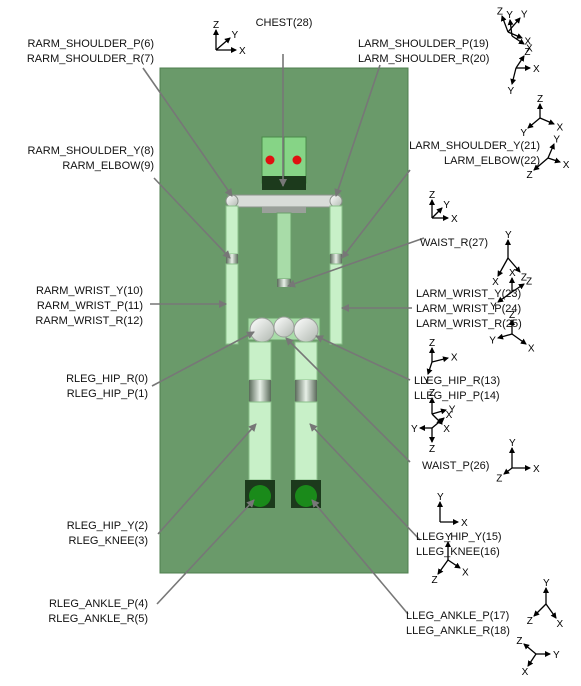 The height and width of the screenshot is (686, 581). What do you see at coordinates (284, 283) in the screenshot?
I see `waist-joint` at bounding box center [284, 283].